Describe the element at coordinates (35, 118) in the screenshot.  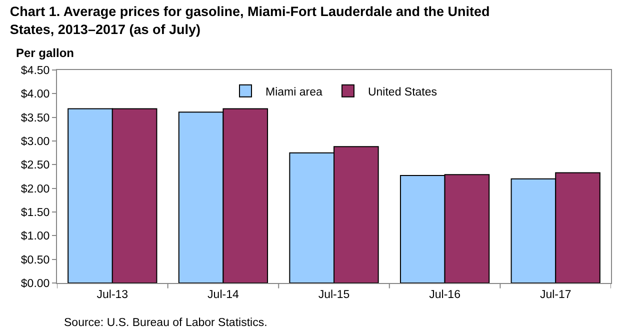
I see `y-tick-label: $3.50` at that location.